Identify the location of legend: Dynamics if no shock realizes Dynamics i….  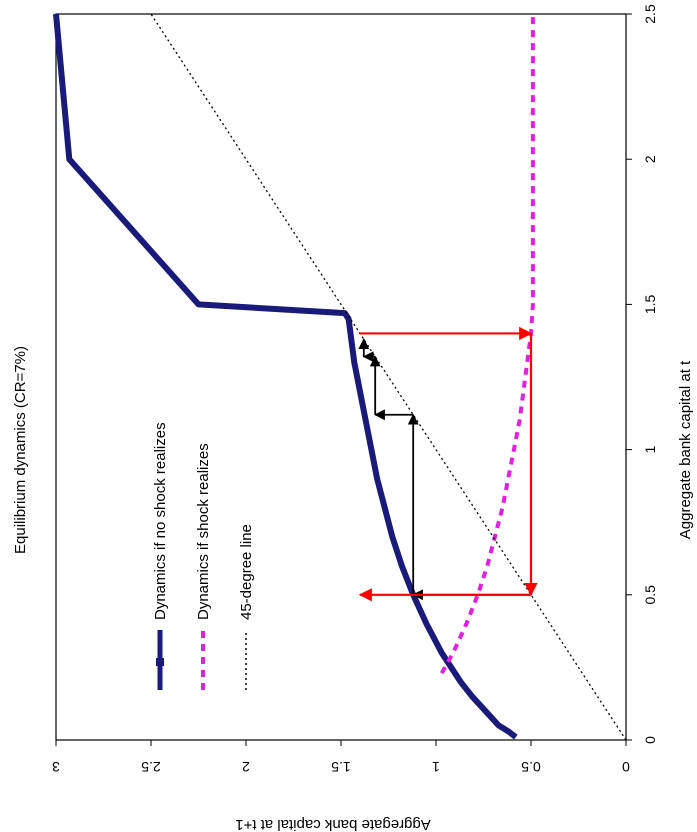
(203, 556).